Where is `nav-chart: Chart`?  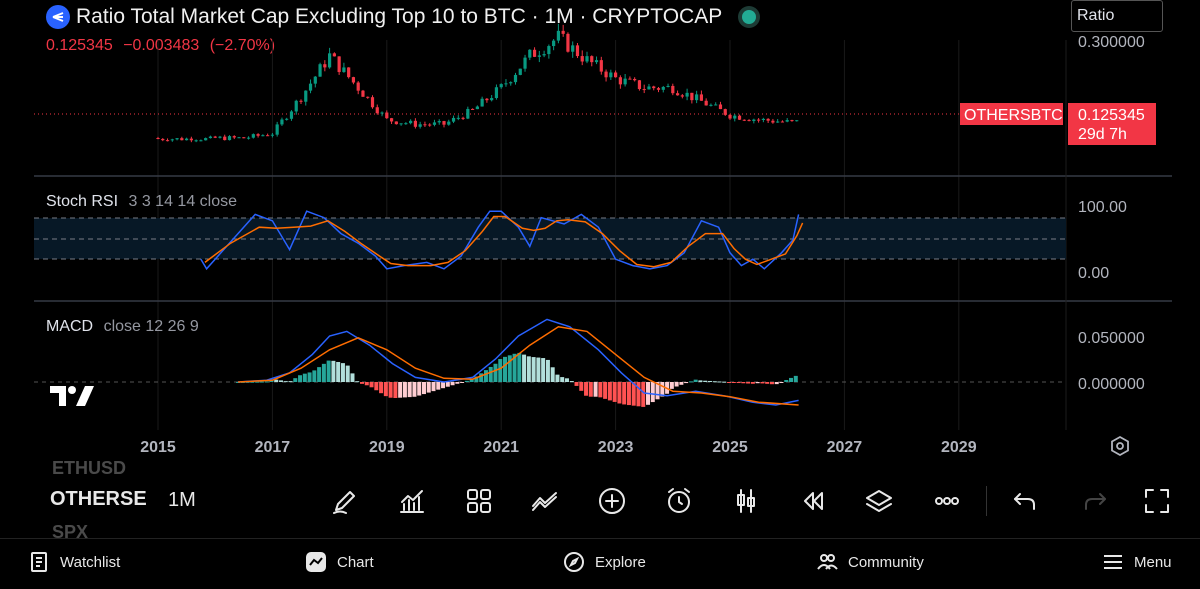
nav-chart: Chart is located at coordinates (339, 562).